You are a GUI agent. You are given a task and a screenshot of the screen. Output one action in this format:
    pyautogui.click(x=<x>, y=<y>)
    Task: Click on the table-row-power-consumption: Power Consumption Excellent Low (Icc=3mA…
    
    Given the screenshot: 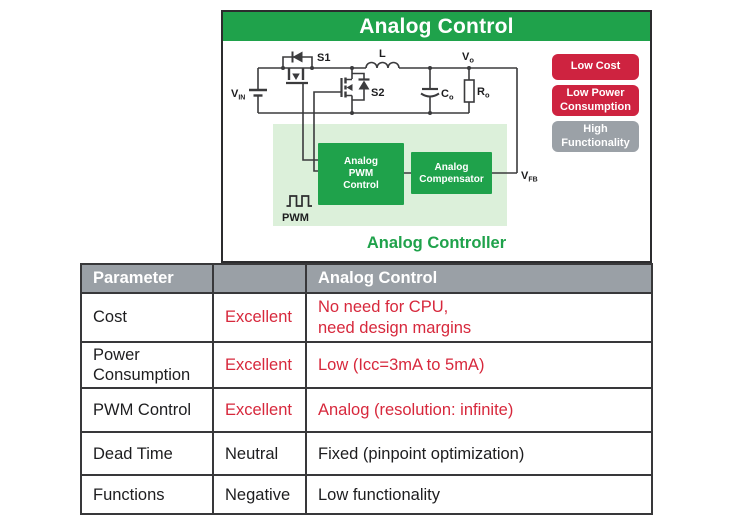 What is the action you would take?
    pyautogui.click(x=366, y=365)
    